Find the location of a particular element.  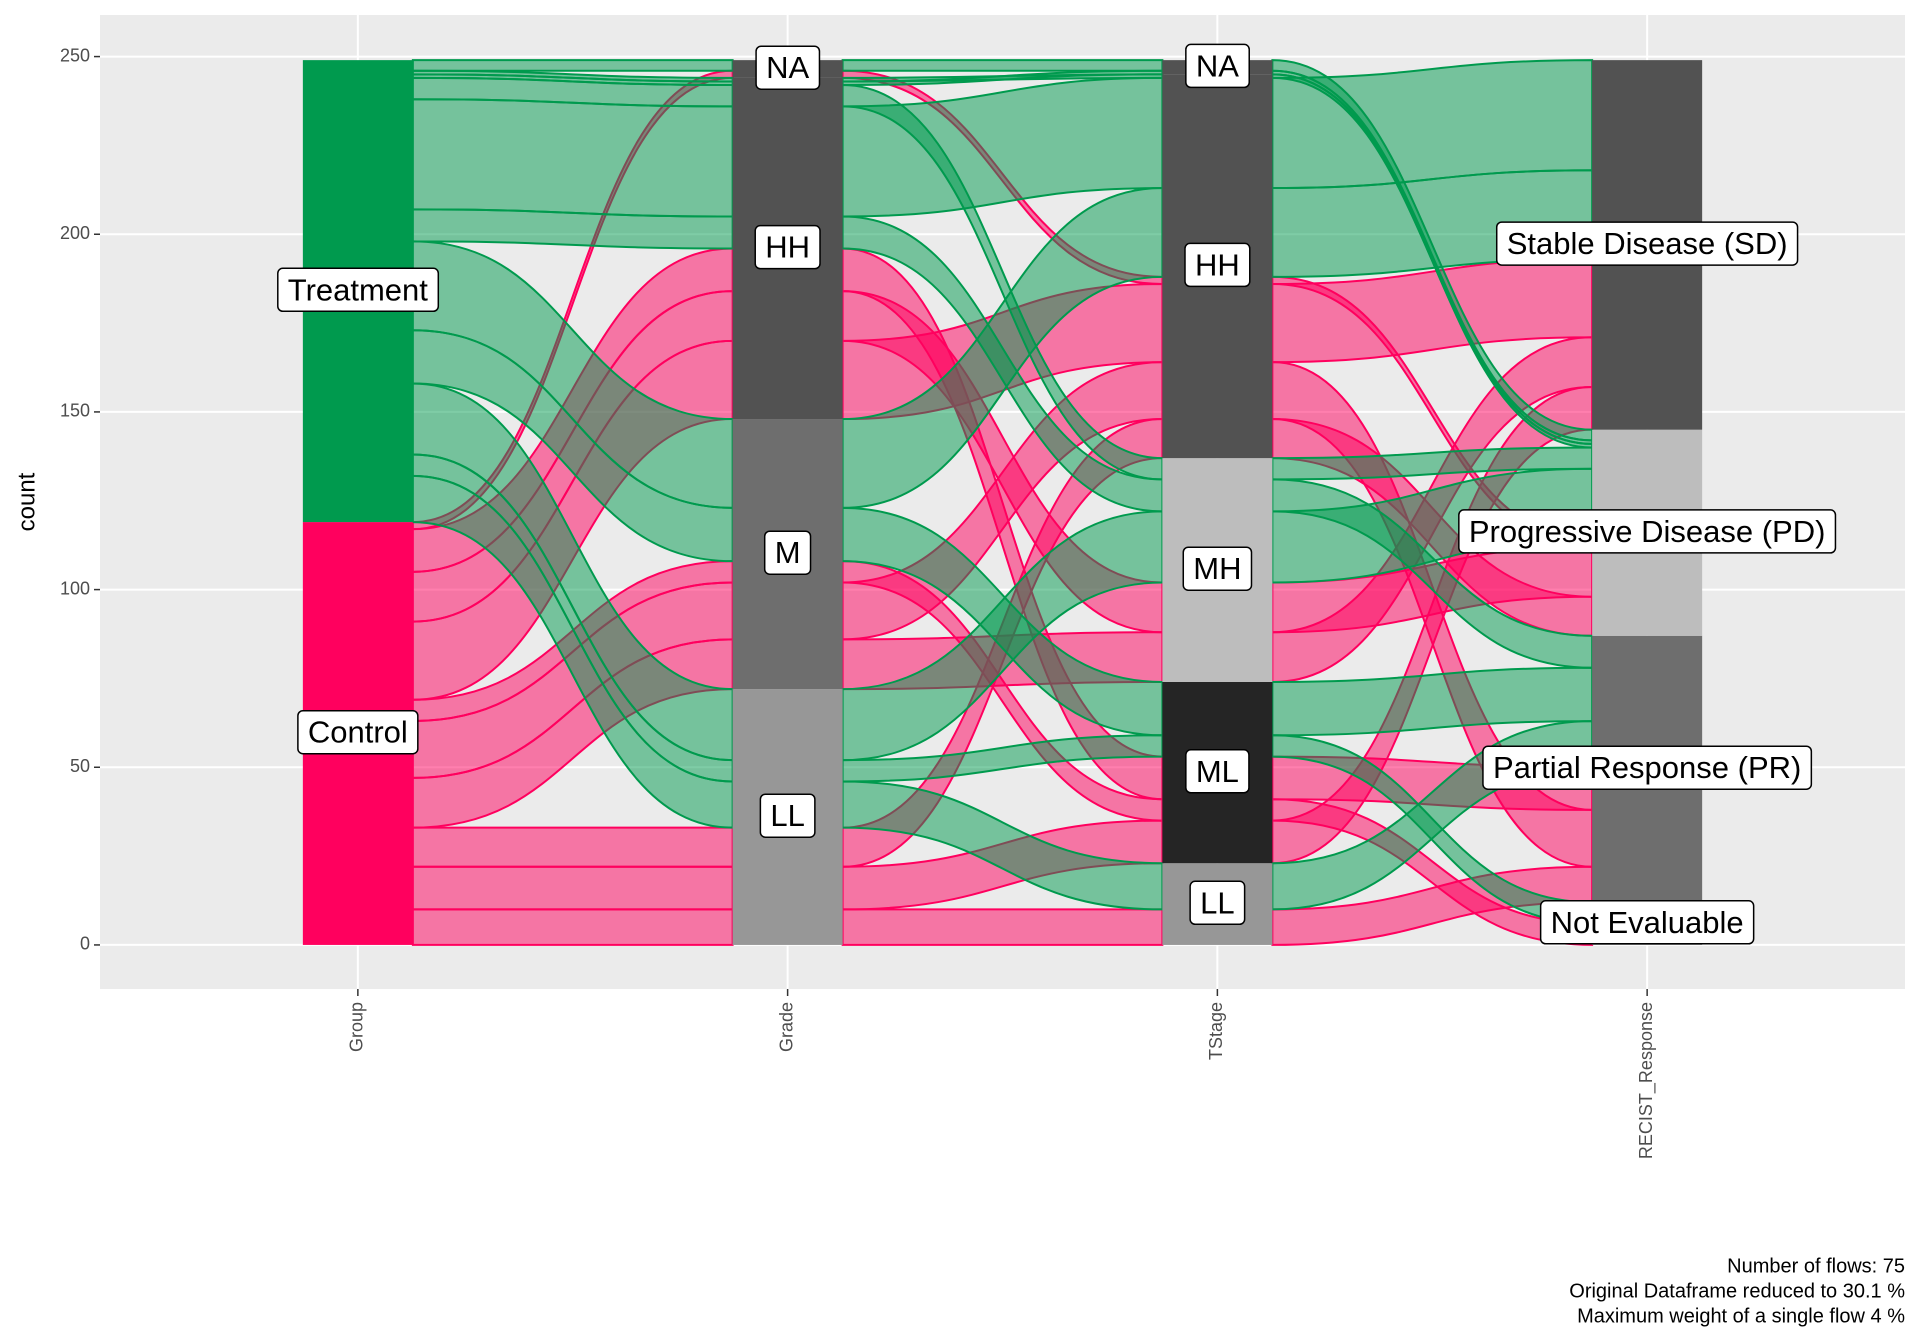

stratum-label: ML is located at coordinates (1217, 771).